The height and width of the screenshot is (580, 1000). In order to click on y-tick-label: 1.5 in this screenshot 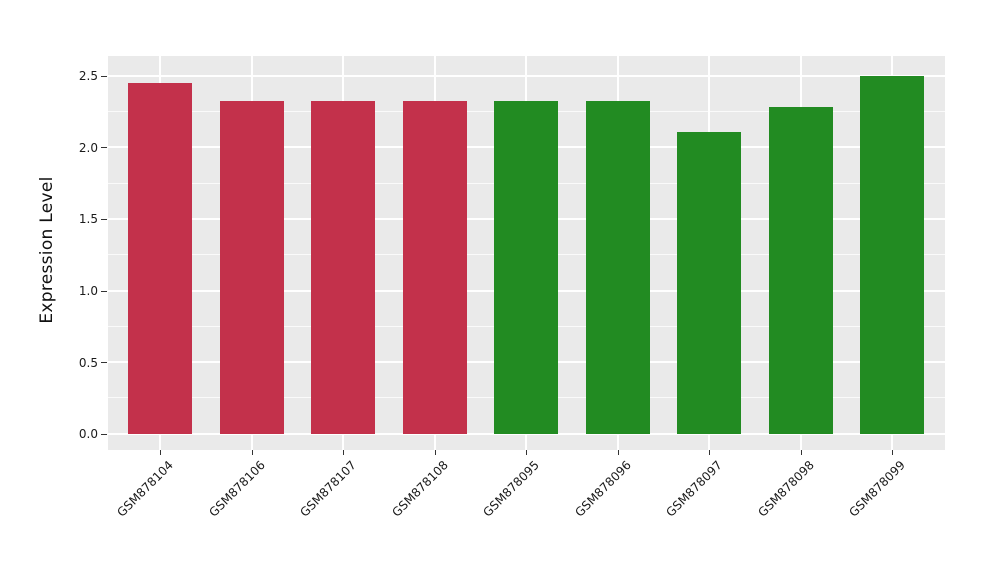, I will do `click(88, 219)`.